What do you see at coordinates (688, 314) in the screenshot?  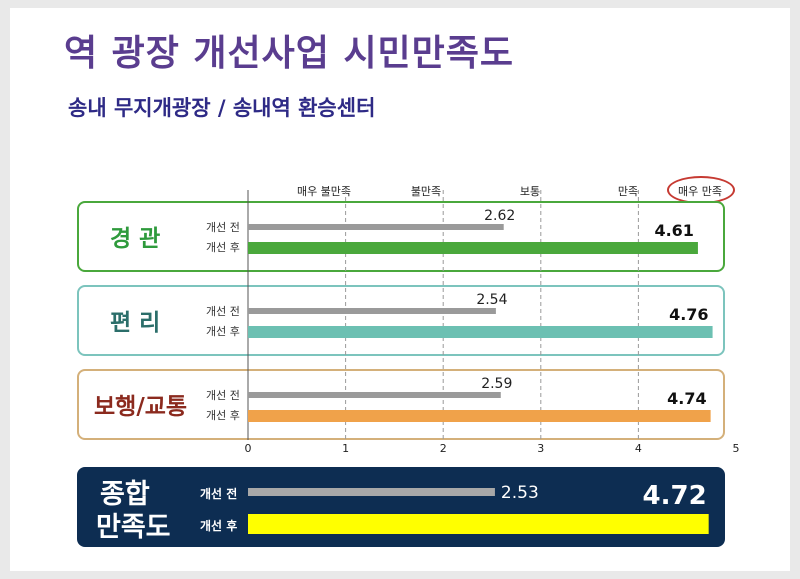 I see `data-label-after: 4.76` at bounding box center [688, 314].